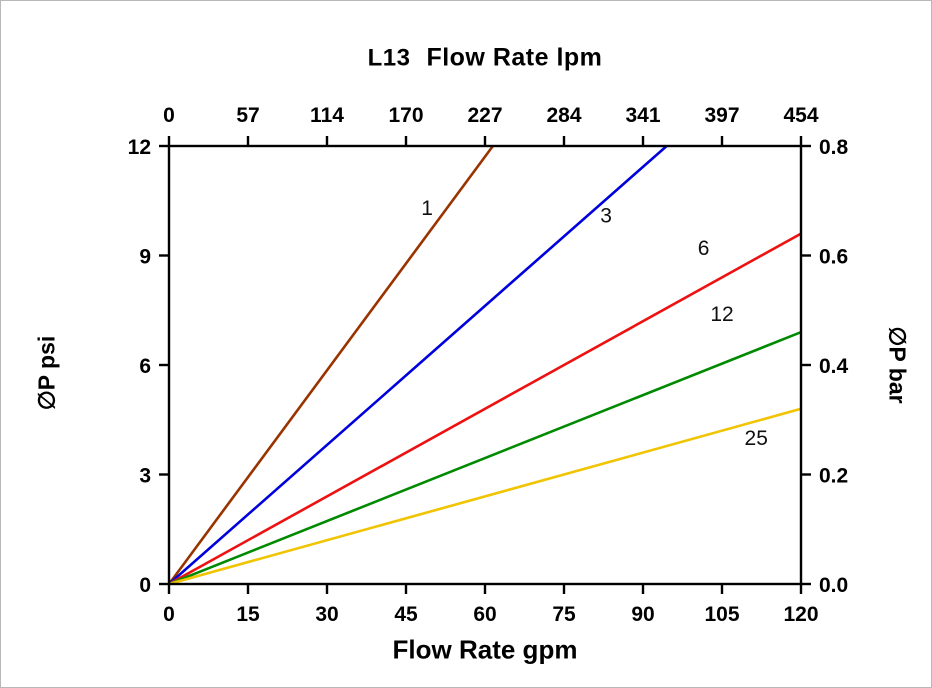  Describe the element at coordinates (139, 147) in the screenshot. I see `y-left-tick-label: 12` at that location.